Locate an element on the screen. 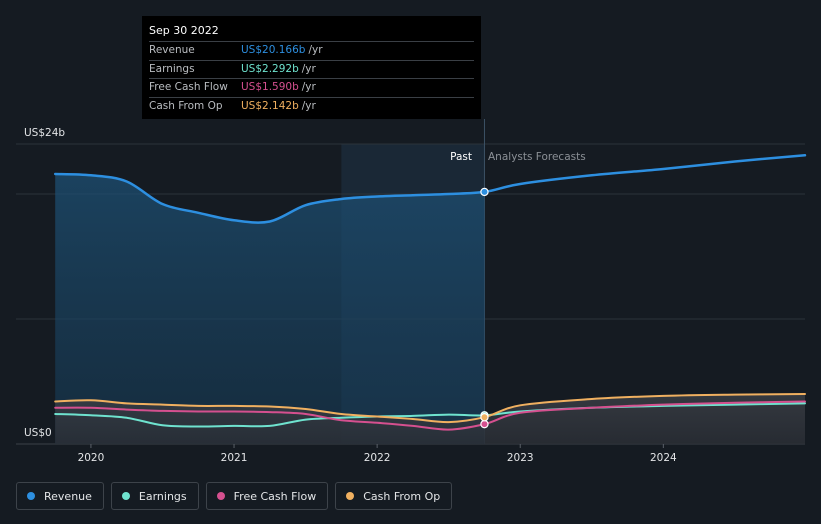 The height and width of the screenshot is (524, 821). tooltip-value: US$1.590b is located at coordinates (270, 87).